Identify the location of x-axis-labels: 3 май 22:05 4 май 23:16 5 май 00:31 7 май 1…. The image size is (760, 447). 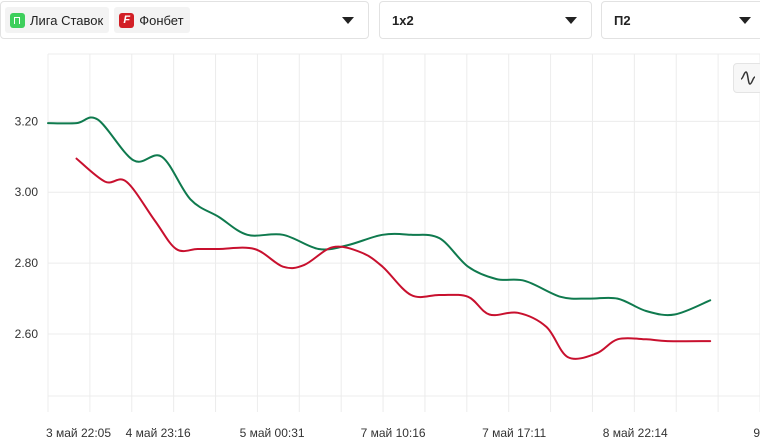
(403, 433).